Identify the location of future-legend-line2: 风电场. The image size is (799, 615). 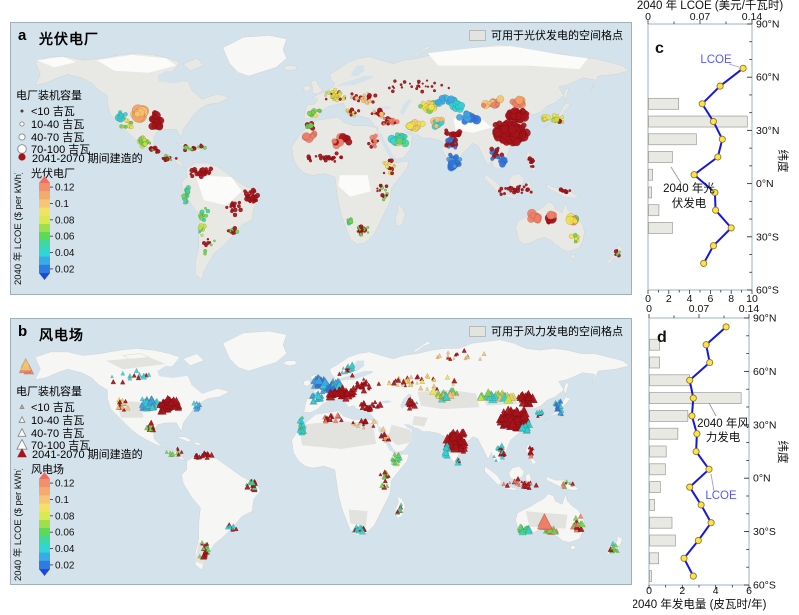
(47, 470).